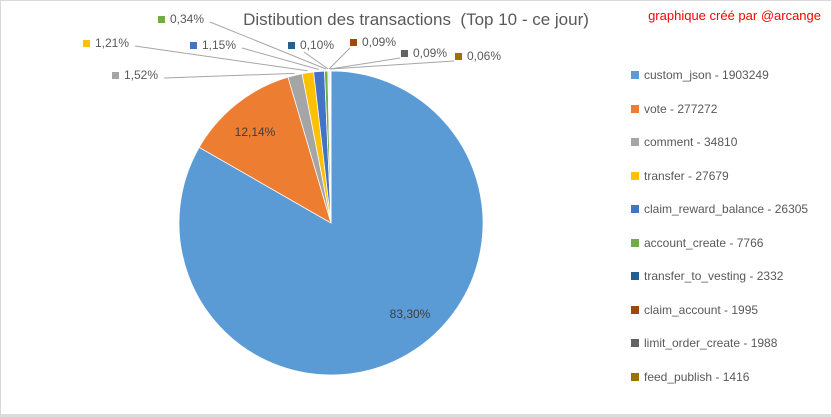 The width and height of the screenshot is (832, 417). I want to click on slice-label-comment: 1,52%, so click(135, 75).